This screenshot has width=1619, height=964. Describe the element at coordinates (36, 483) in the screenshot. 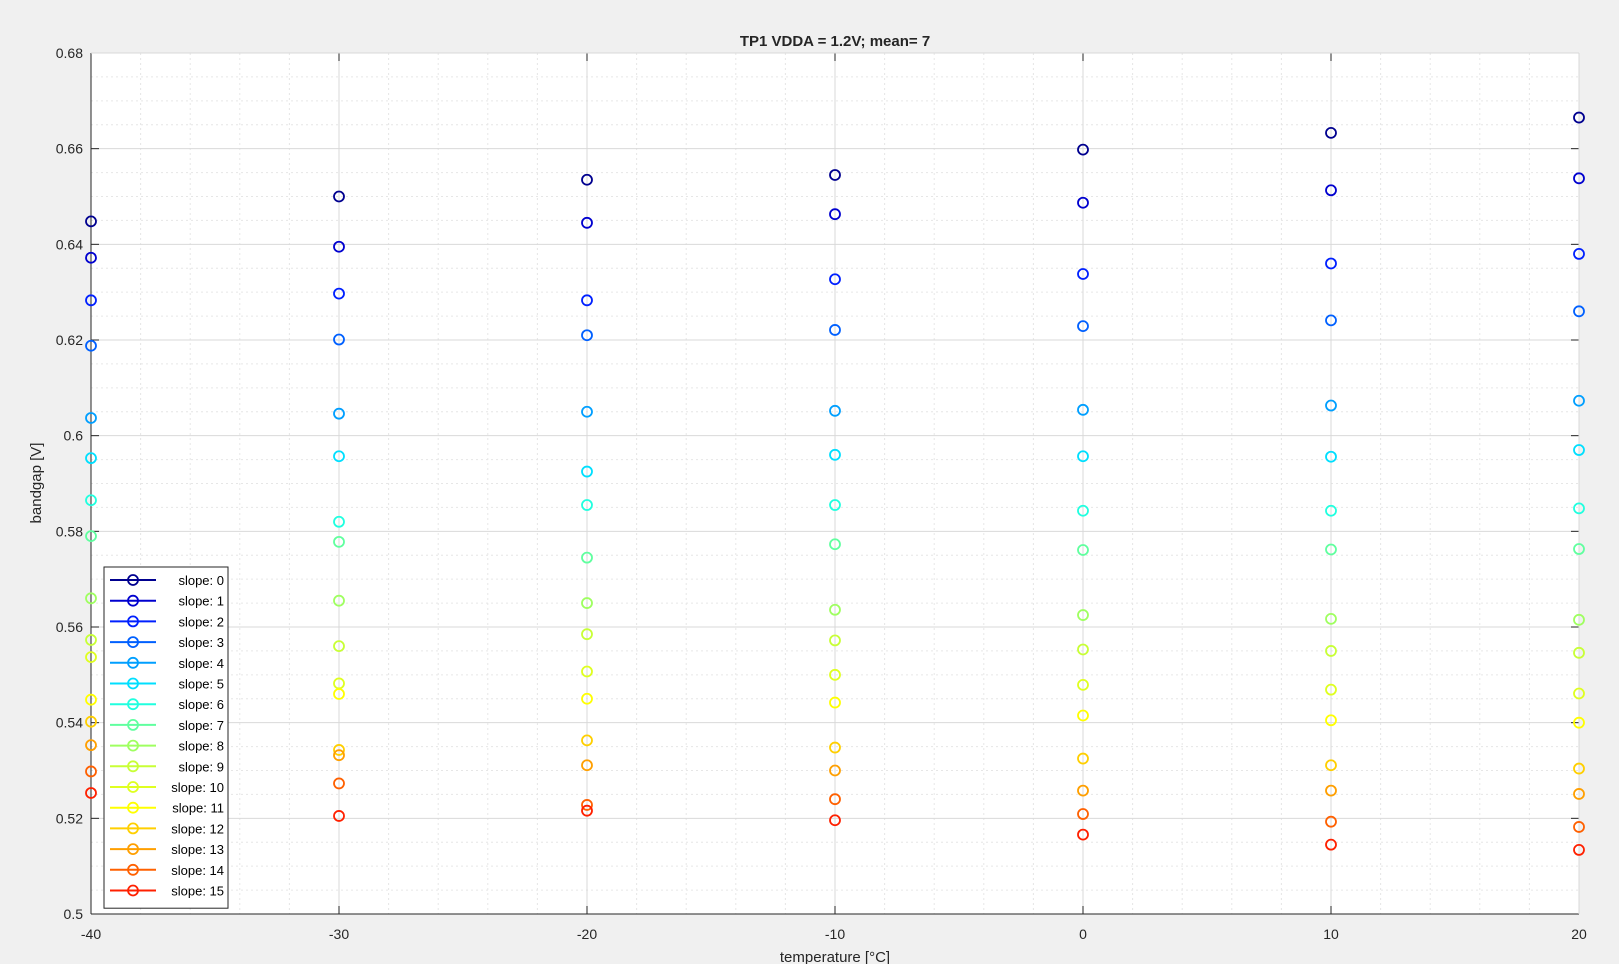

I see `y-axis-label: bandgap [V]` at that location.